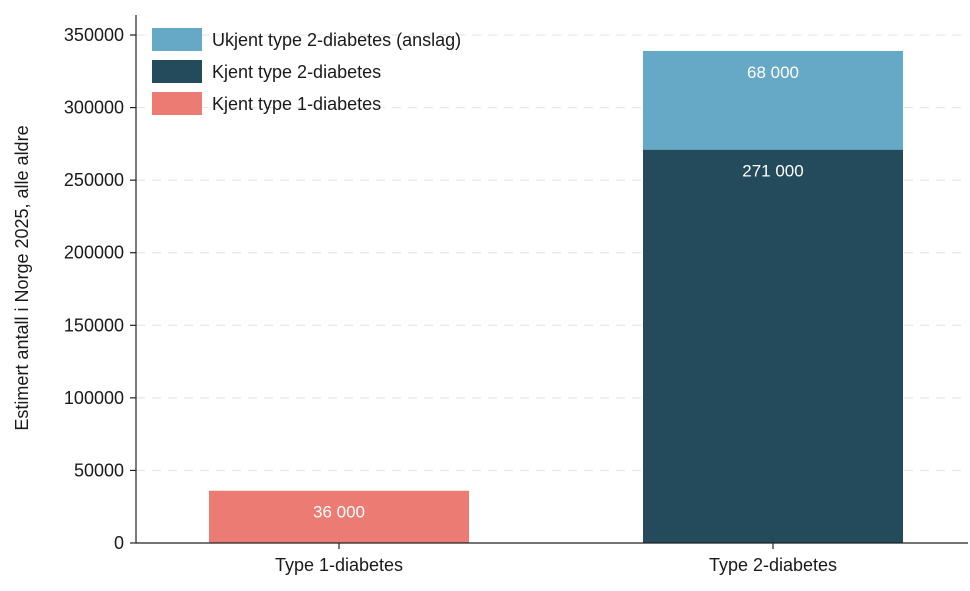 The width and height of the screenshot is (970, 591). I want to click on bar-value-label: 271 000, so click(772, 171).